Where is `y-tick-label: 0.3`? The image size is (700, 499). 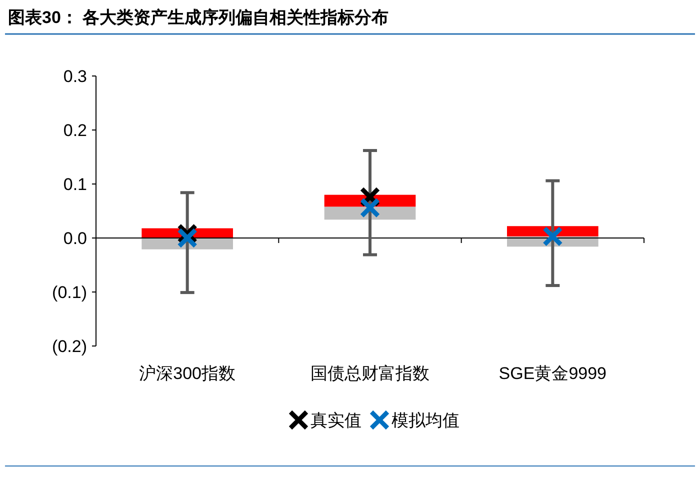
y-tick-label: 0.3 is located at coordinates (75, 76).